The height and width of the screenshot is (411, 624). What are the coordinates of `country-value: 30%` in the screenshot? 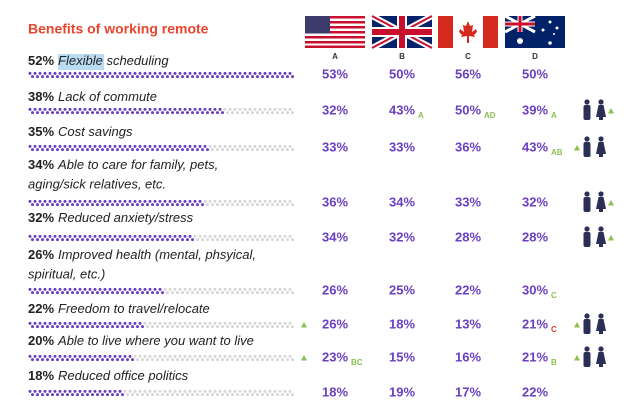 It's located at (535, 289).